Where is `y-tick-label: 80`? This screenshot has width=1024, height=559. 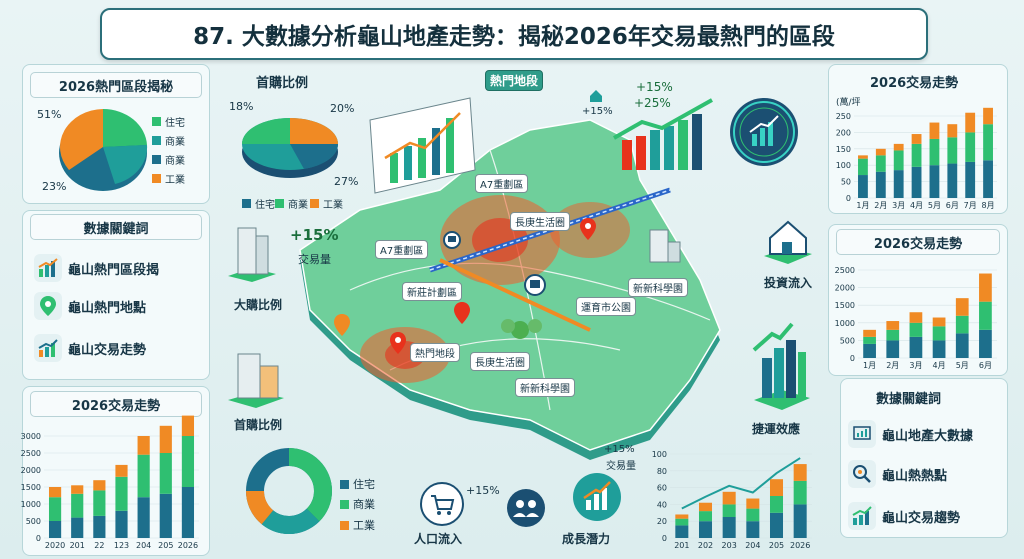 y-tick-label: 80 is located at coordinates (662, 471).